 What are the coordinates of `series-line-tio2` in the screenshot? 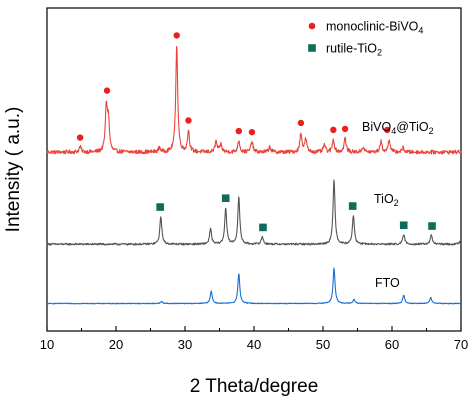 It's located at (254, 212).